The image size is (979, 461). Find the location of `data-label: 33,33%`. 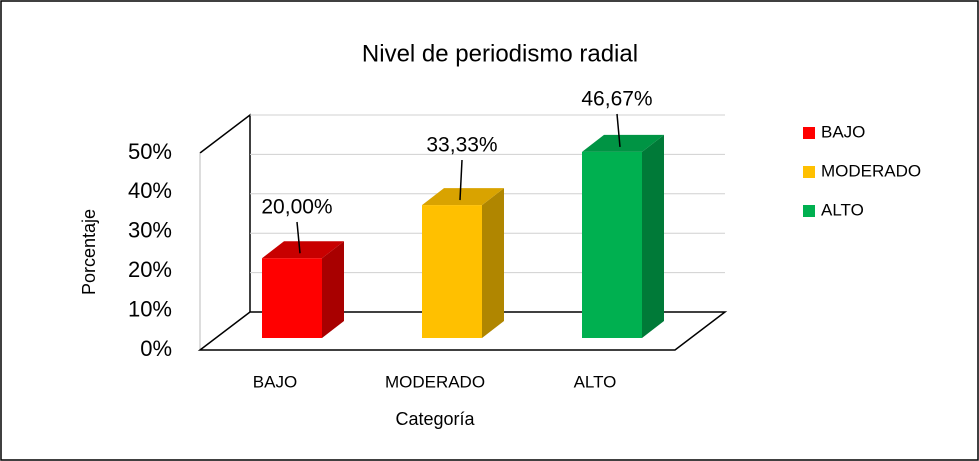

data-label: 33,33% is located at coordinates (461, 145).